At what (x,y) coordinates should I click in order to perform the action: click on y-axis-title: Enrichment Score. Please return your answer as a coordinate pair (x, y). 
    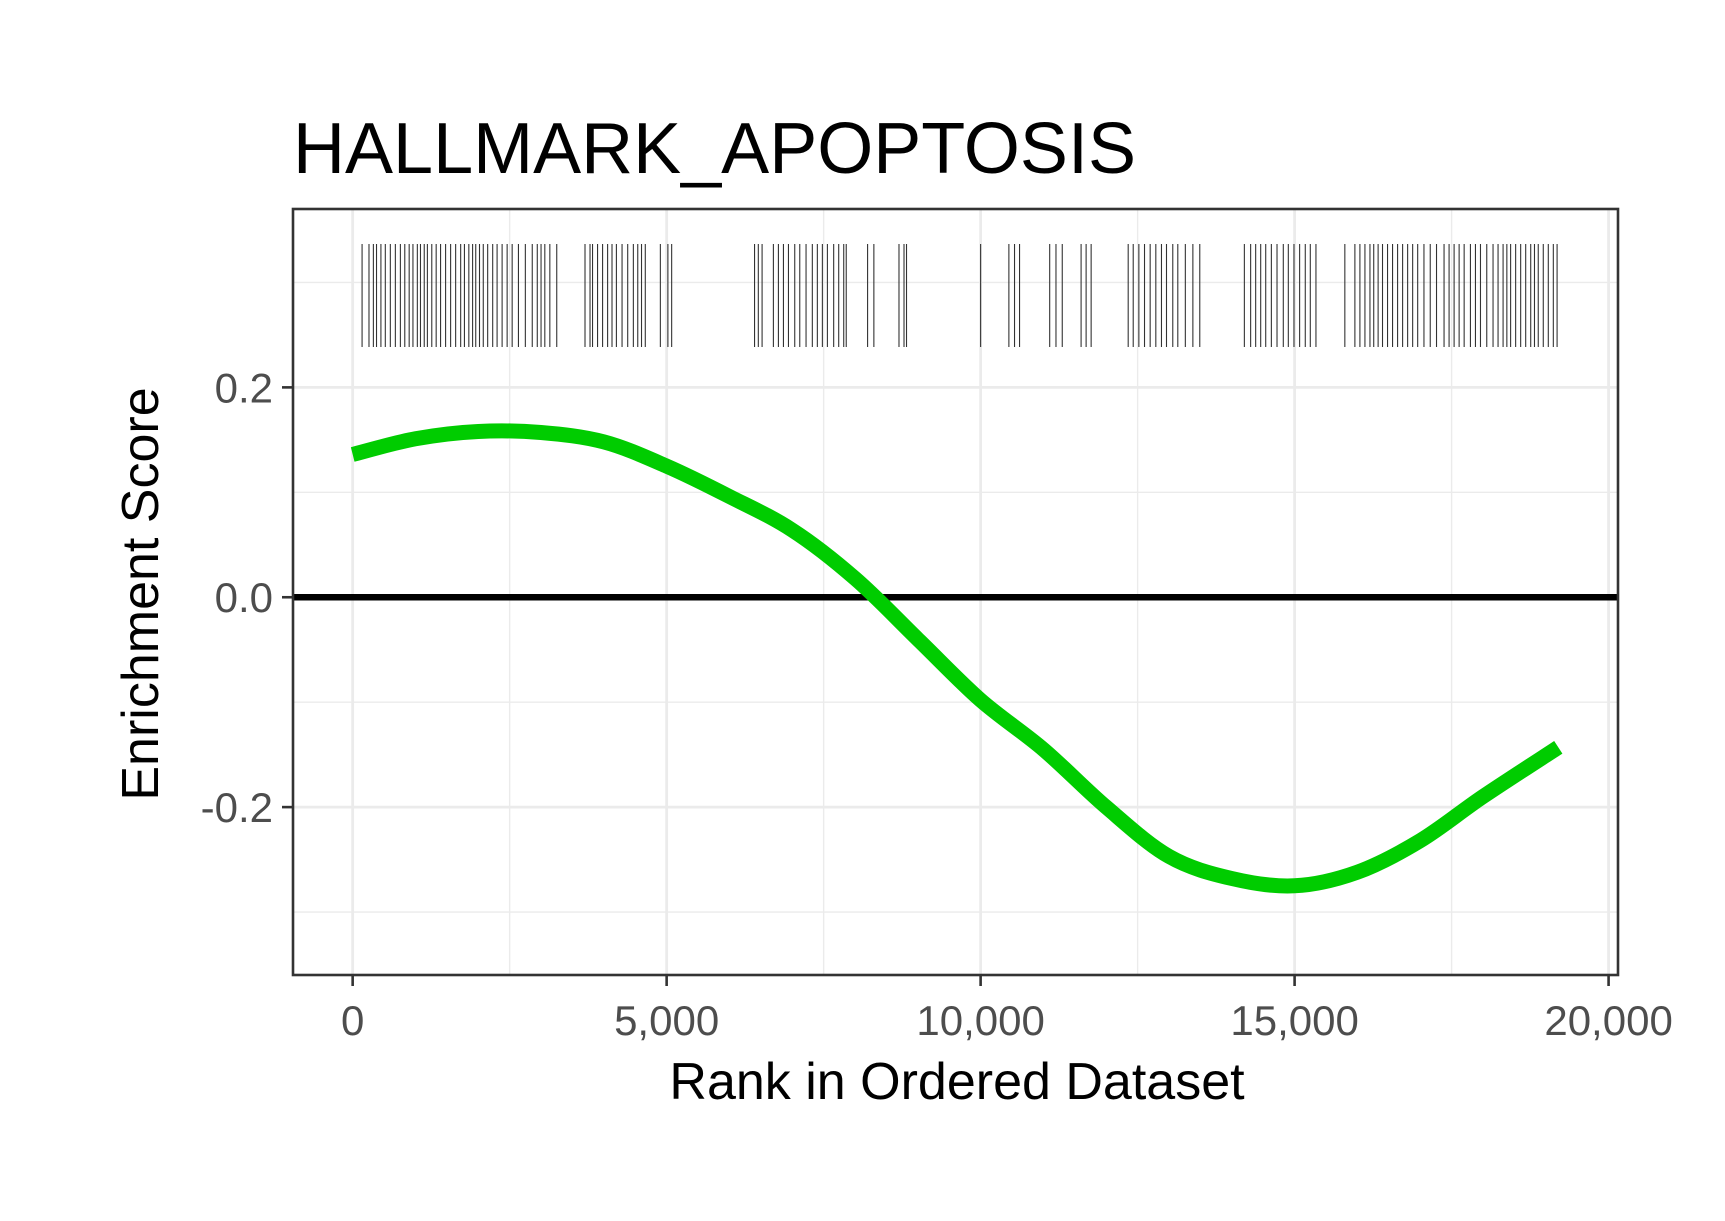
    Looking at the image, I should click on (141, 593).